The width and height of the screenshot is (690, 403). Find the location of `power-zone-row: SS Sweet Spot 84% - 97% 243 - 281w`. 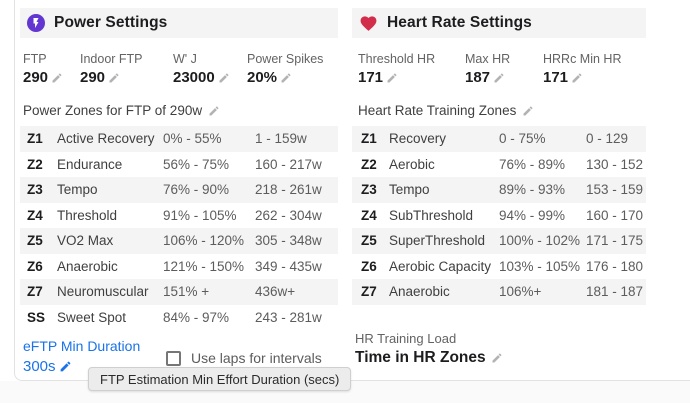

power-zone-row: SS Sweet Spot 84% - 97% 243 - 281w is located at coordinates (174, 317).